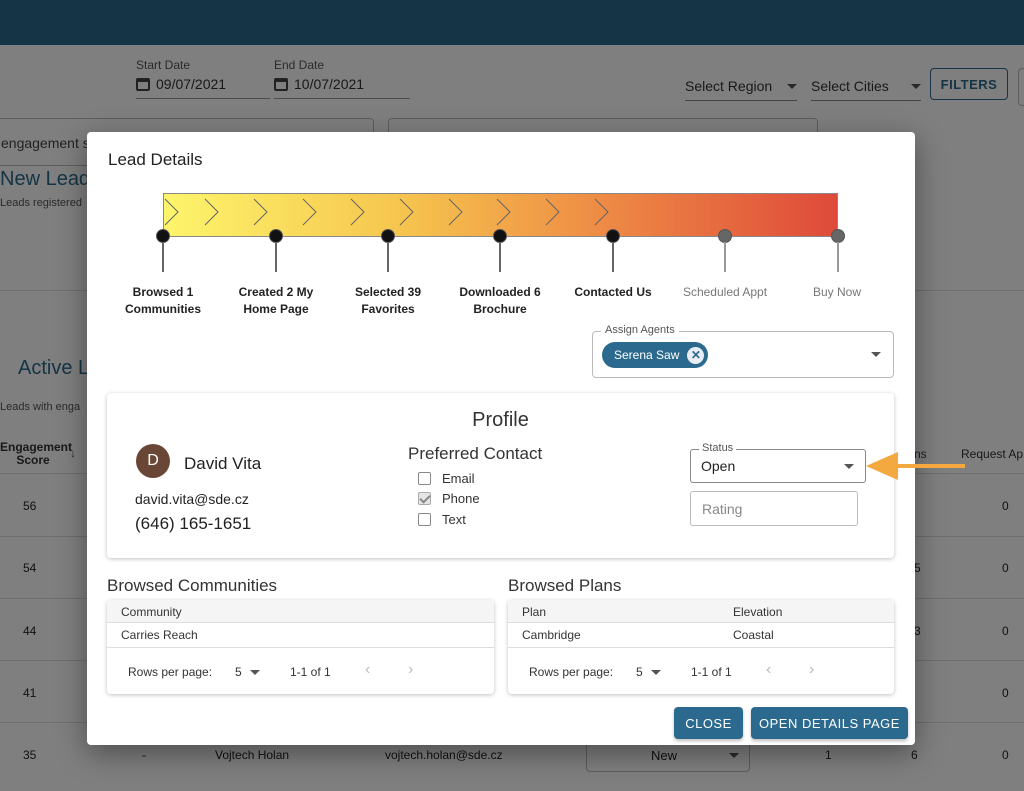 Image resolution: width=1024 pixels, height=791 pixels. Describe the element at coordinates (276, 300) in the screenshot. I see `stage-label: Created 2 My Home Page` at that location.